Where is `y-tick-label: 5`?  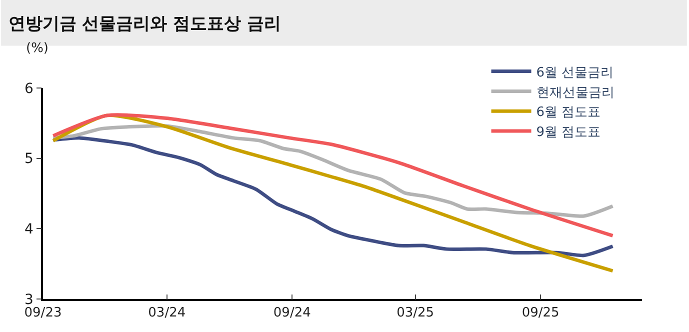 y-tick-label: 5 is located at coordinates (29, 159).